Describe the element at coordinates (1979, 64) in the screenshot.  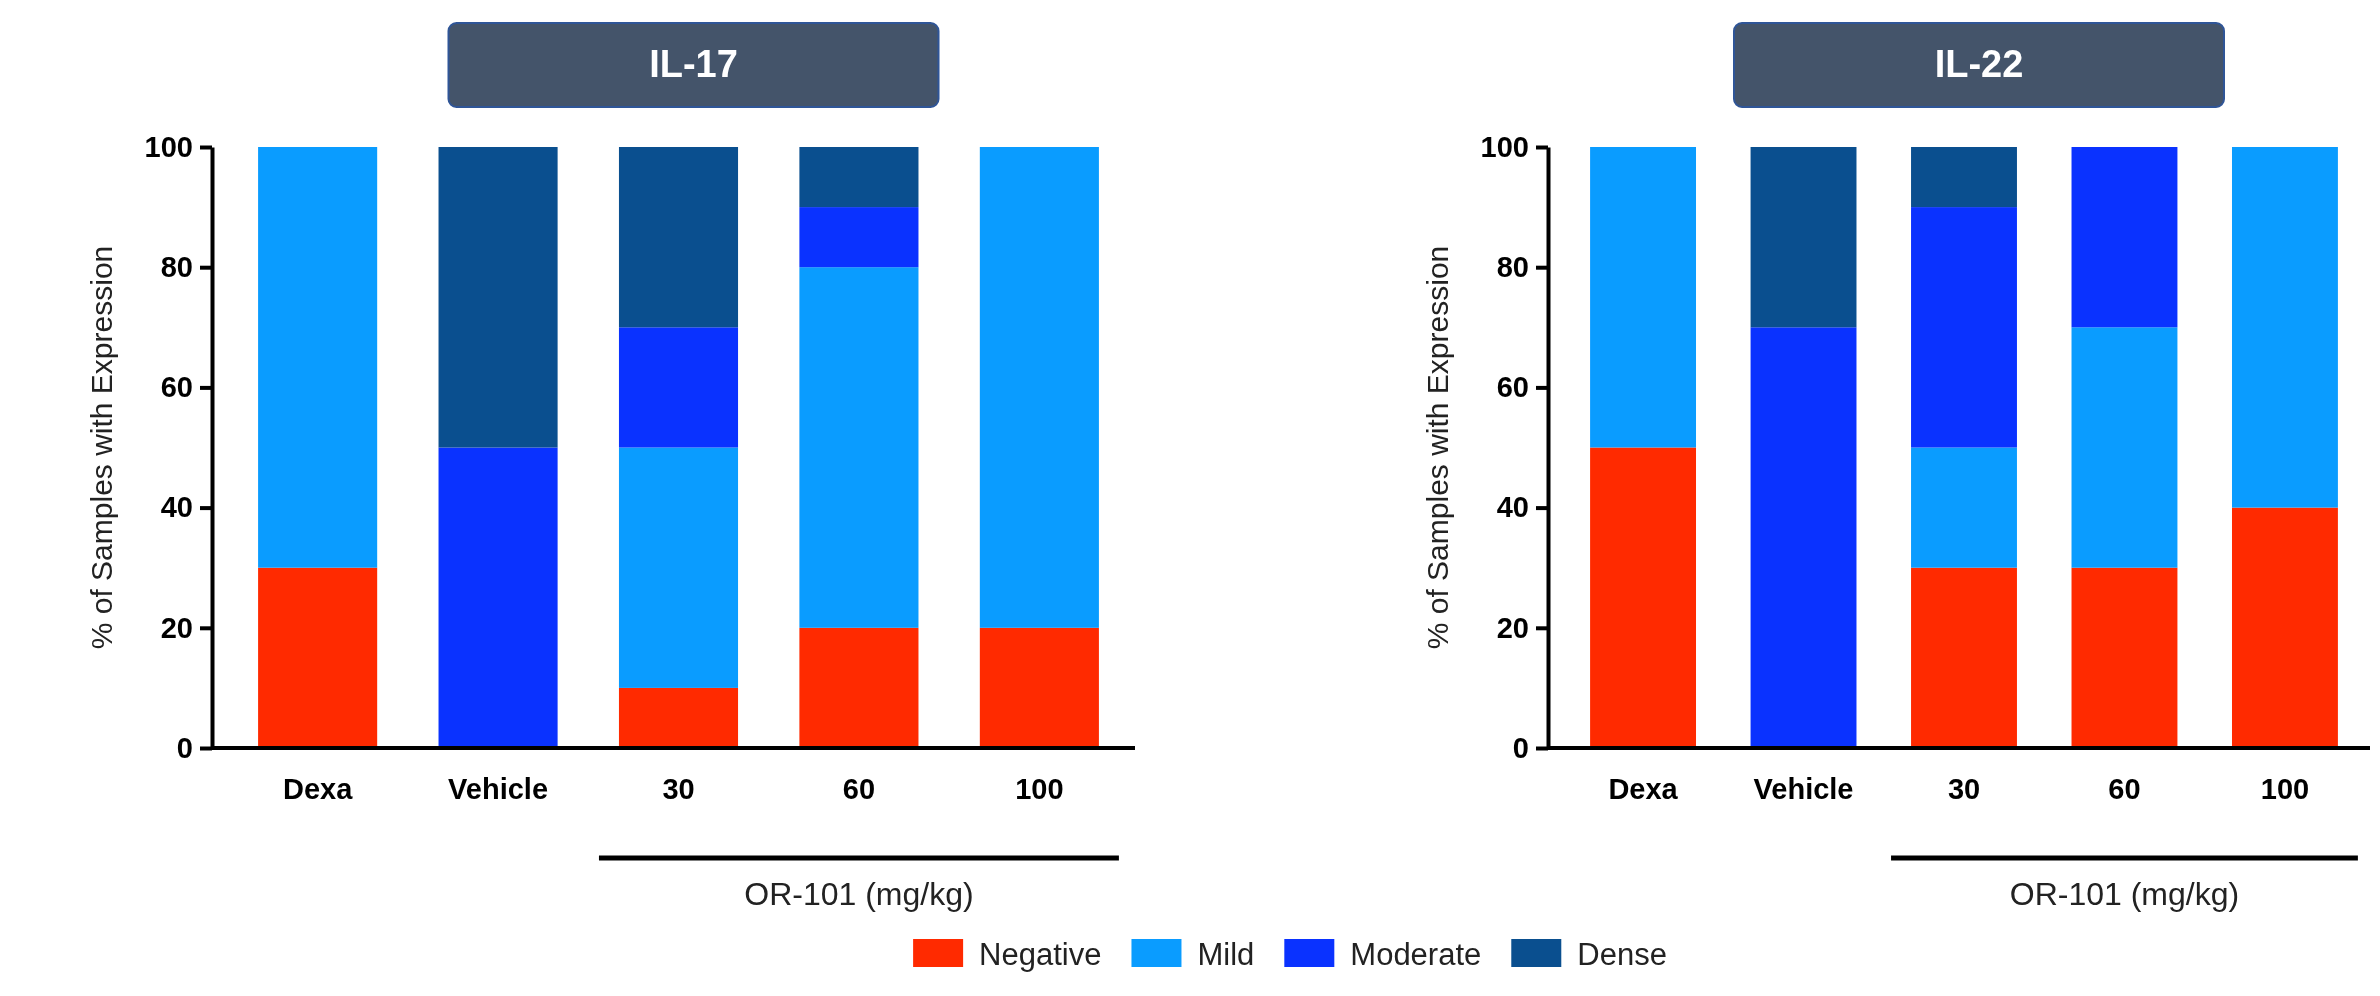
I see `chart-title: IL-22` at that location.